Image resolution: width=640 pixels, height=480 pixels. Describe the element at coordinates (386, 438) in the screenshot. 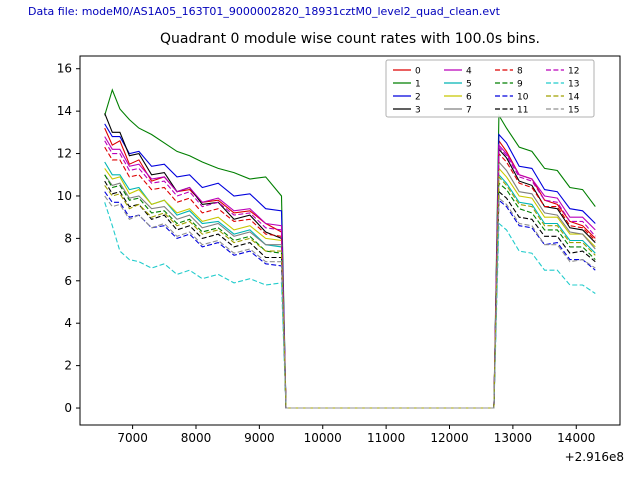

I see `x-tick-label: 11000` at that location.